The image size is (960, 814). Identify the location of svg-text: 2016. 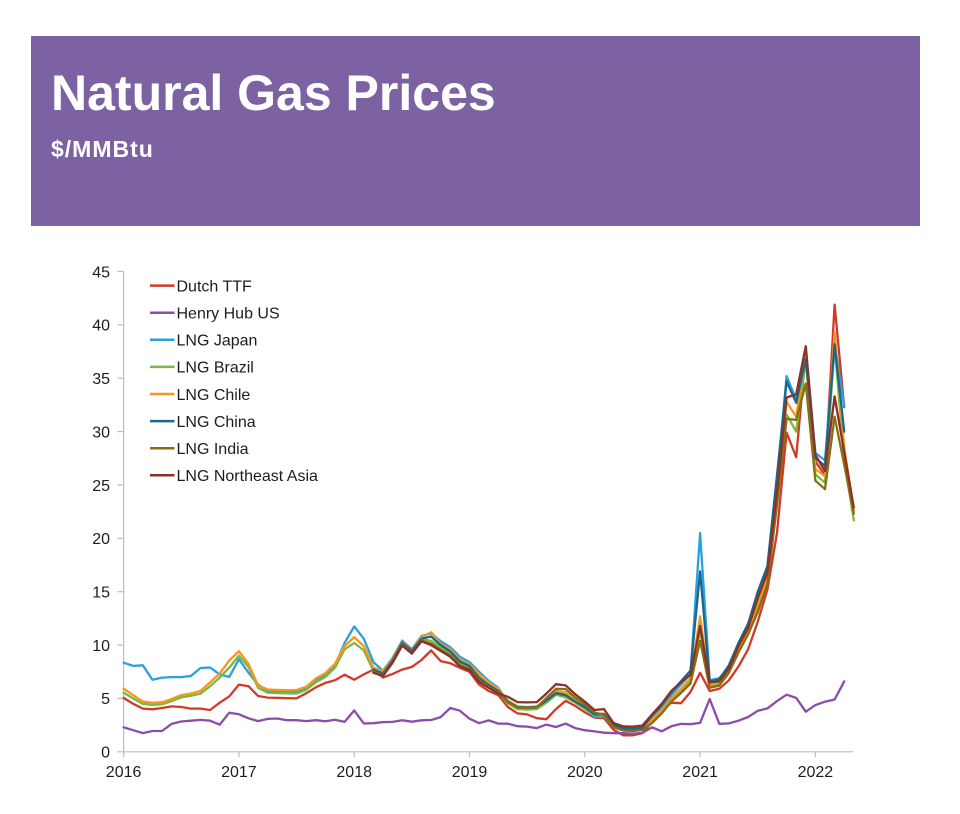
(124, 772).